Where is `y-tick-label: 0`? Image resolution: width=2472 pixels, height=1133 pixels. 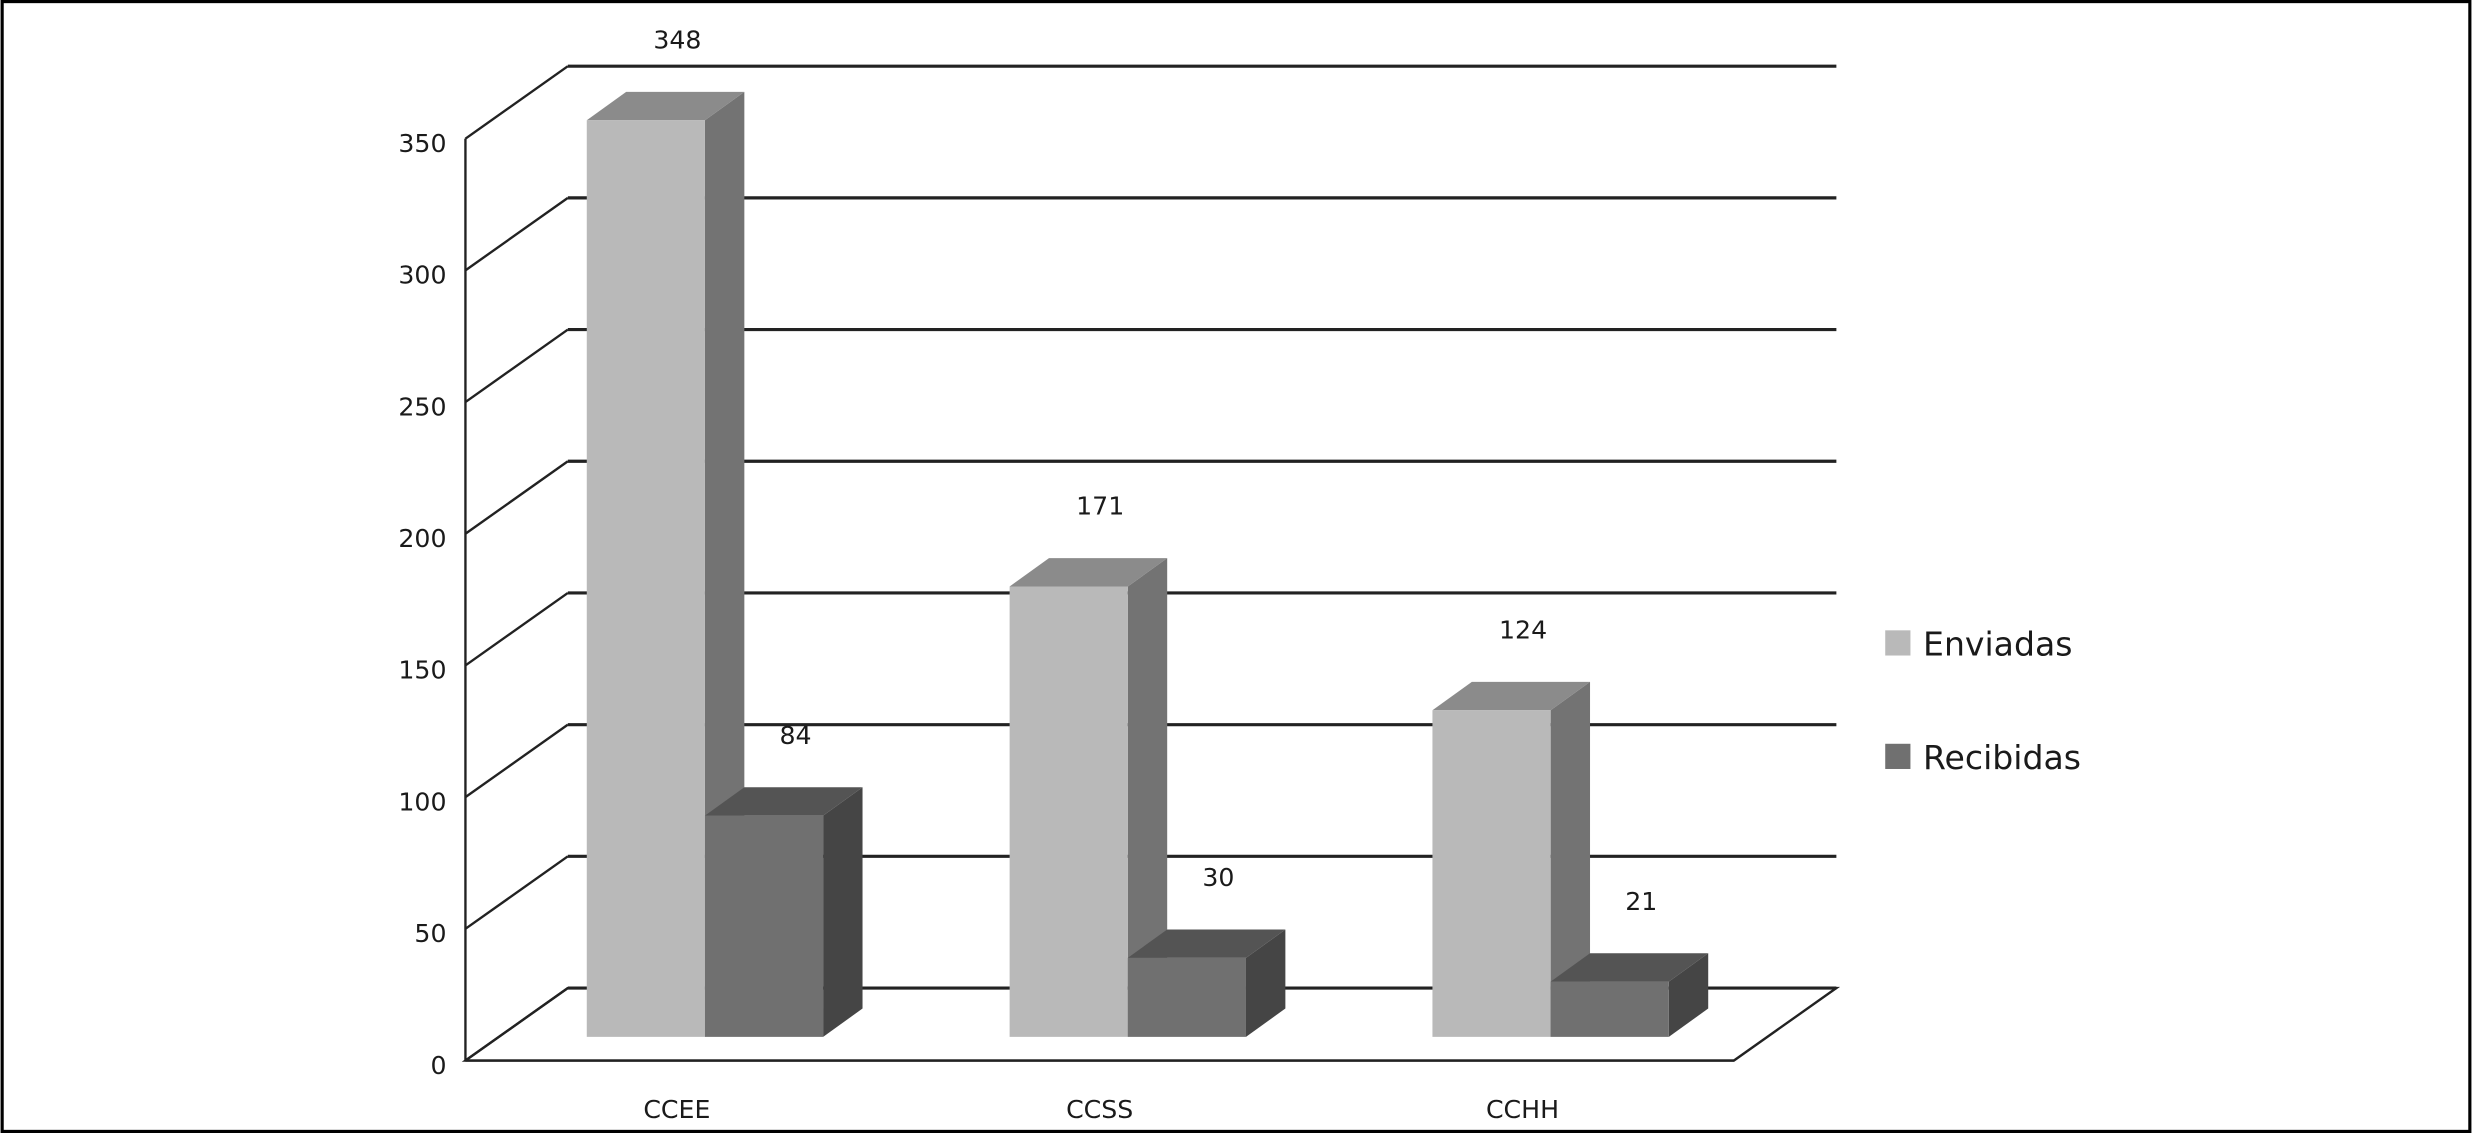
y-tick-label: 0 is located at coordinates (438, 1065).